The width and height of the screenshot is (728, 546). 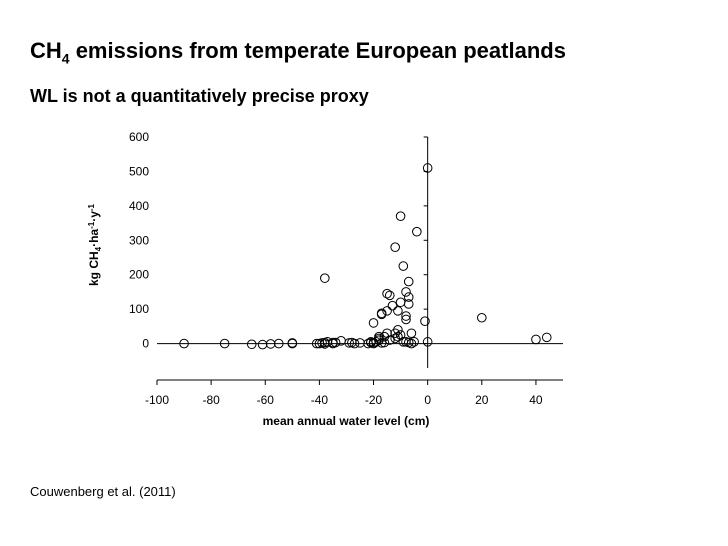 I want to click on y-tick-label: 100, so click(x=139, y=309).